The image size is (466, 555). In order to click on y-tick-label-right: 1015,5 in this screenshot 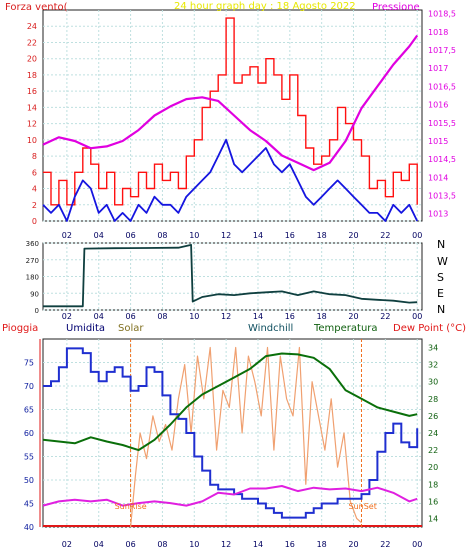, I will do `click(442, 123)`.